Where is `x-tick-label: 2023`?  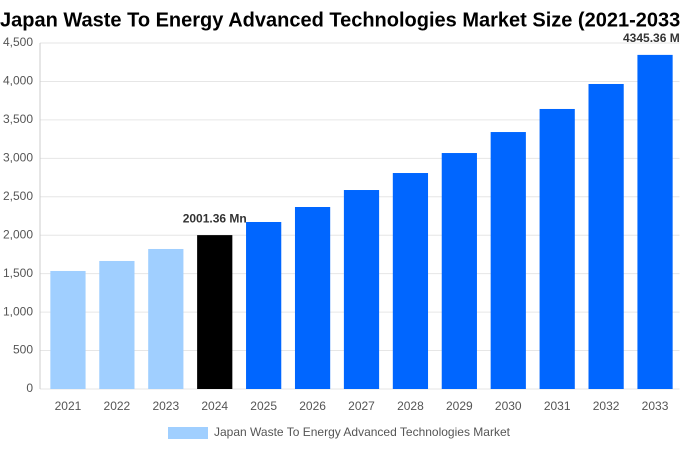 x-tick-label: 2023 is located at coordinates (165, 406).